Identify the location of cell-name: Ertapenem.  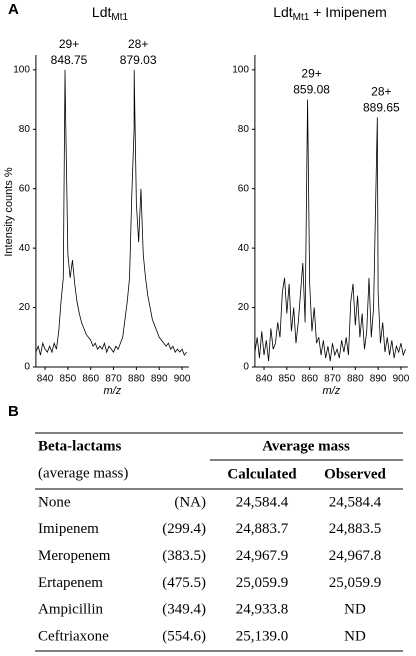
(70, 583).